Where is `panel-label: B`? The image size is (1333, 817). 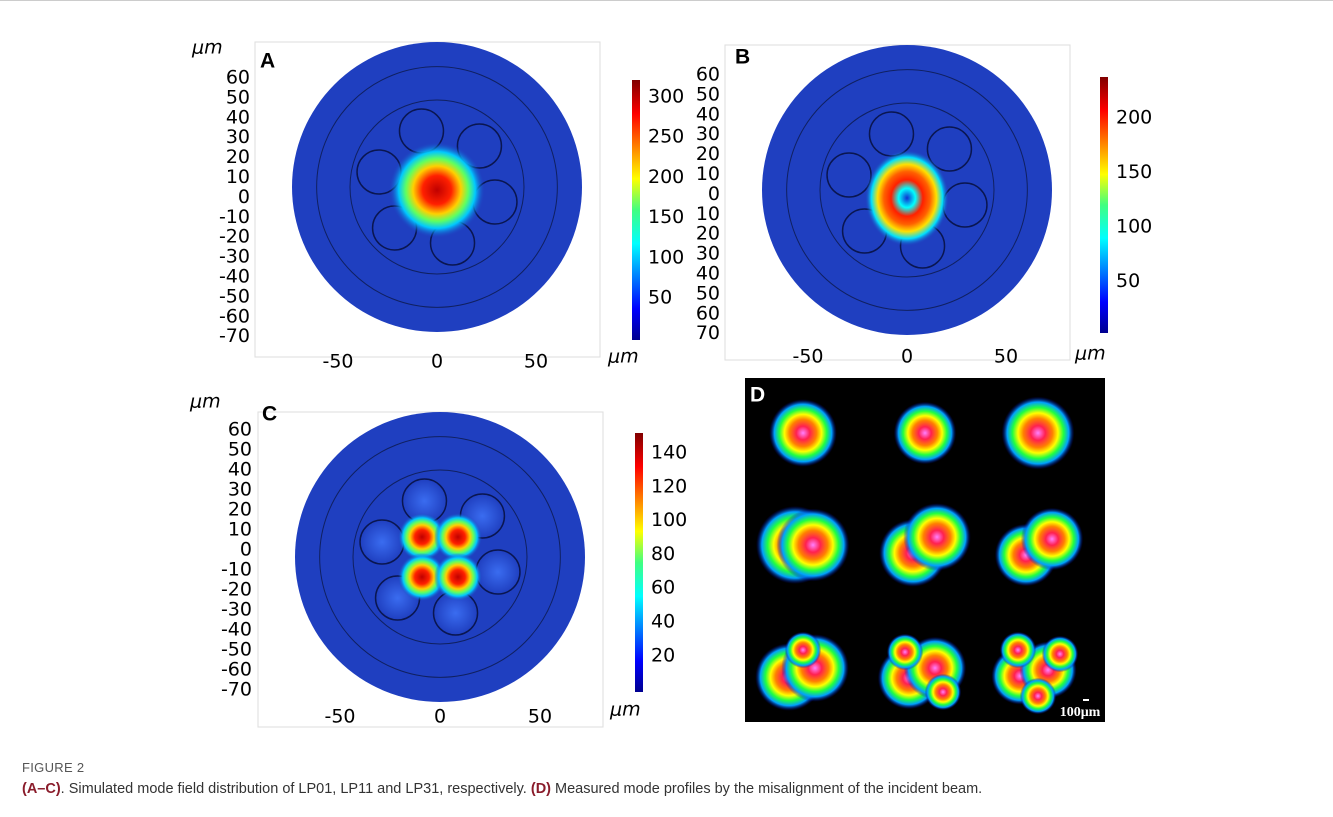 panel-label: B is located at coordinates (742, 57).